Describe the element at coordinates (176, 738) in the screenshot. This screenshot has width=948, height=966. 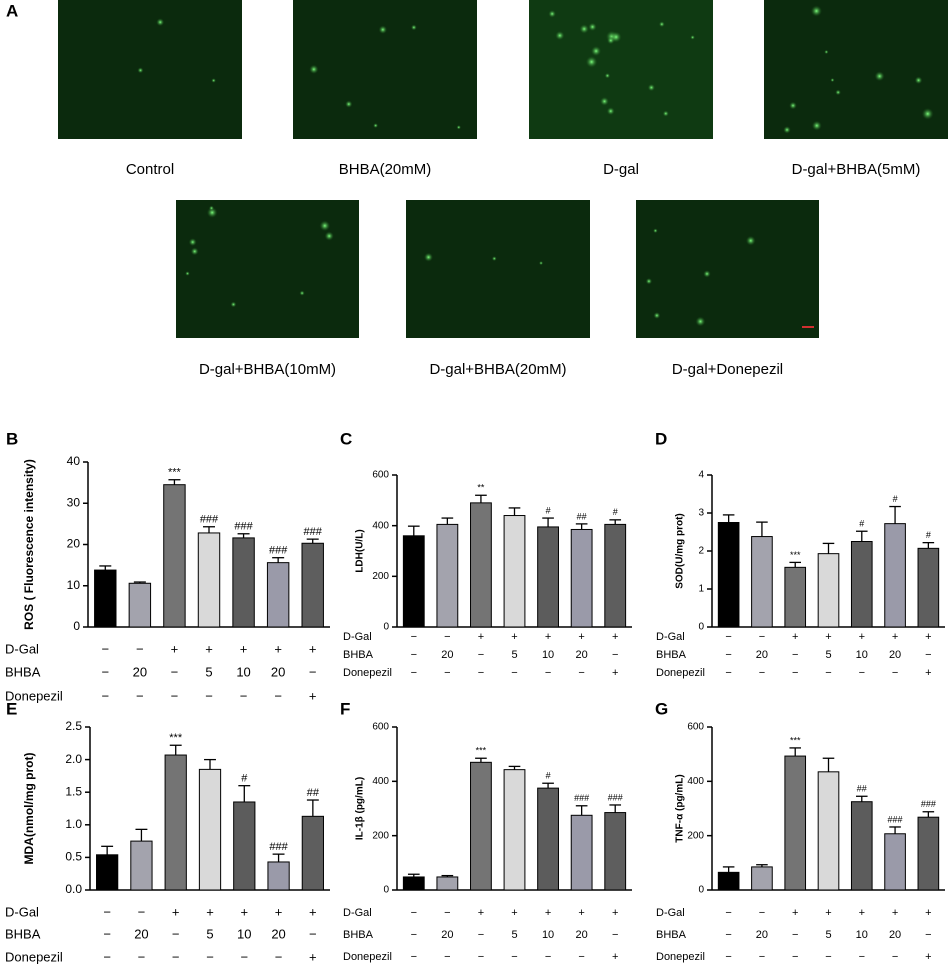
I see `significance: ***` at that location.